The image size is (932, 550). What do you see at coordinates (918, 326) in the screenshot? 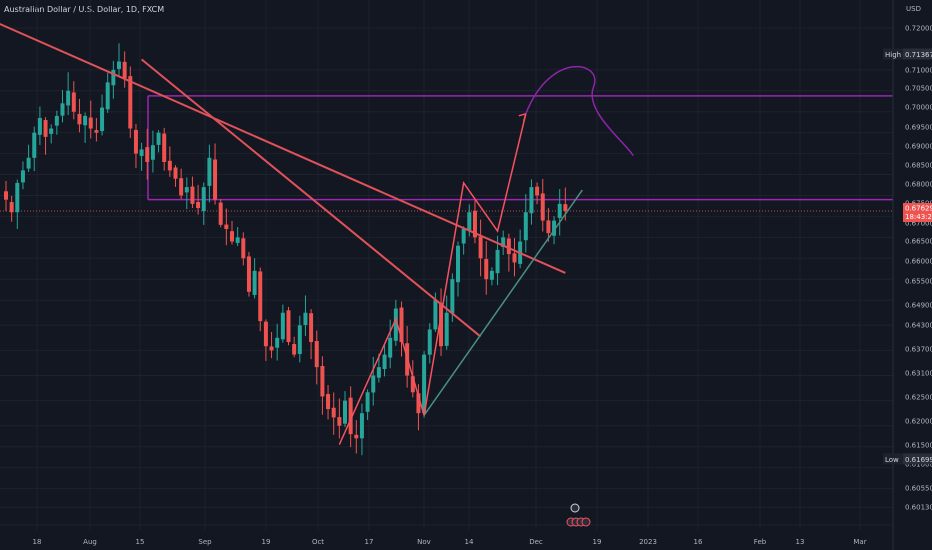
I see `price-axis-label: 0.64300` at bounding box center [918, 326].